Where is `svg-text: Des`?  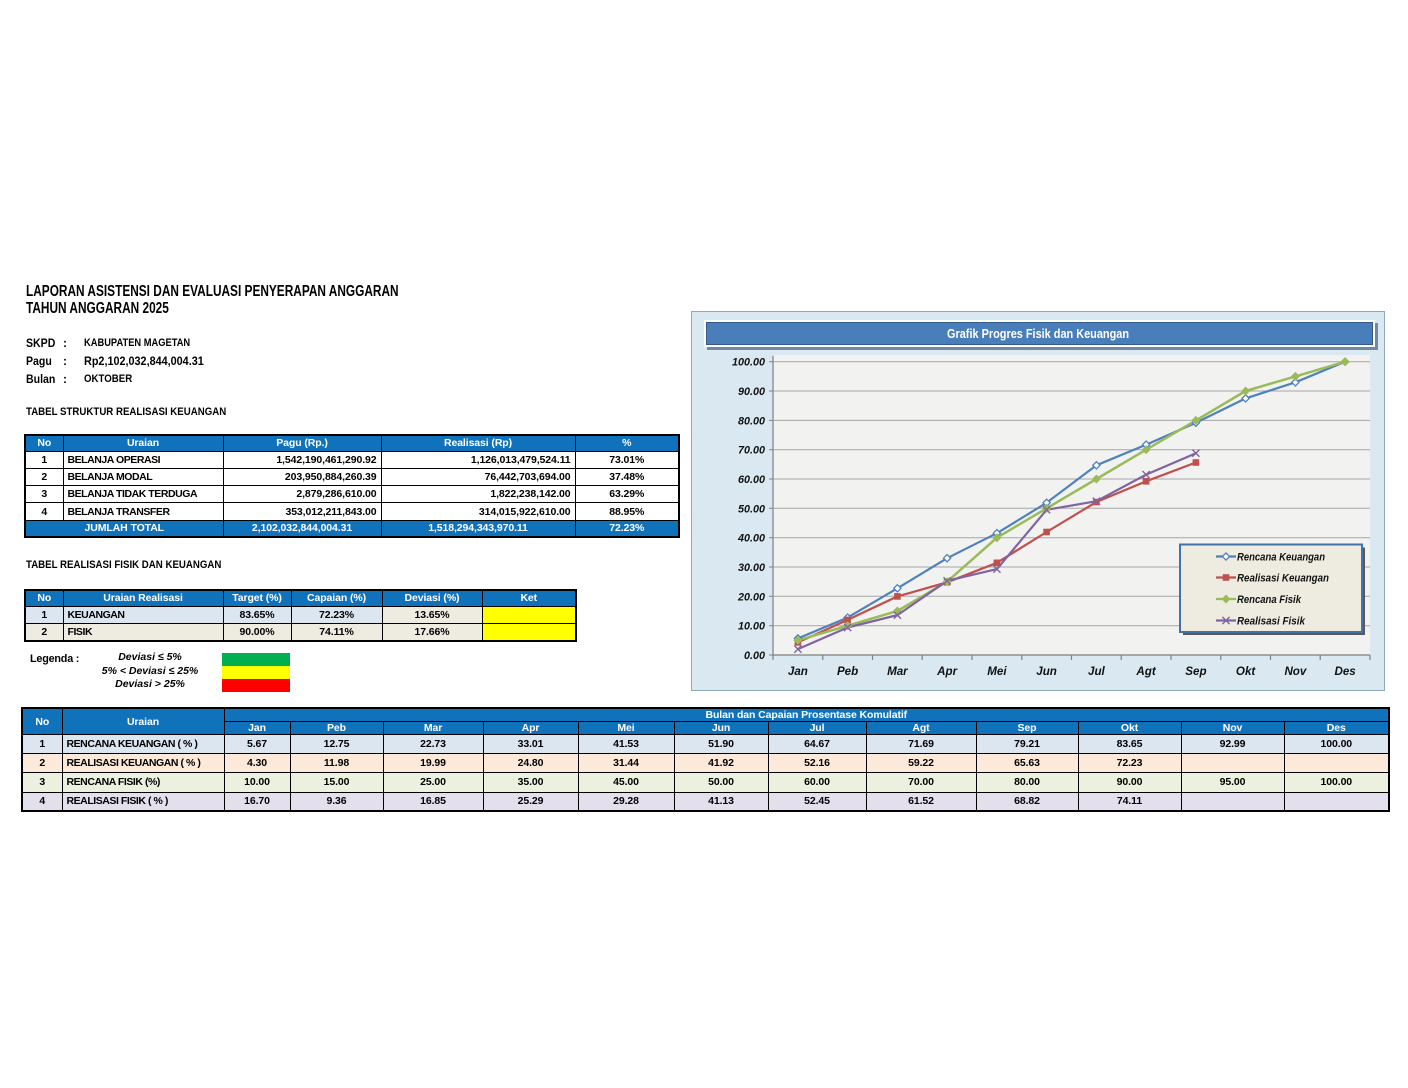
svg-text: Des is located at coordinates (1345, 671).